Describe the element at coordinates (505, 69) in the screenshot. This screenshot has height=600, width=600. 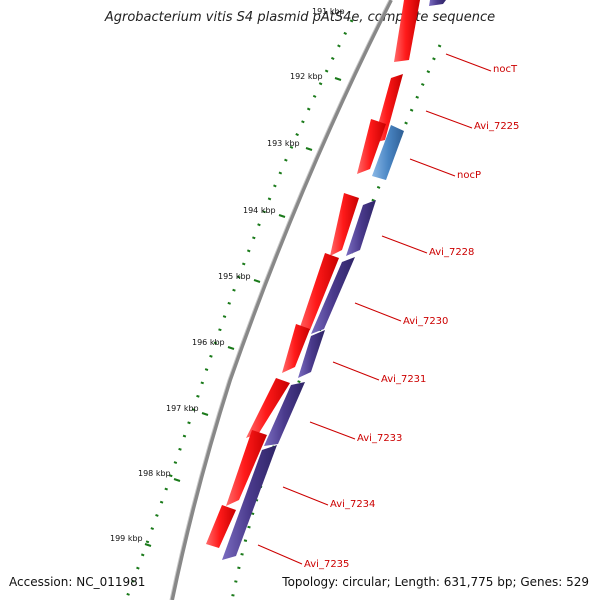
I see `gene-label-nocT: nocT` at that location.